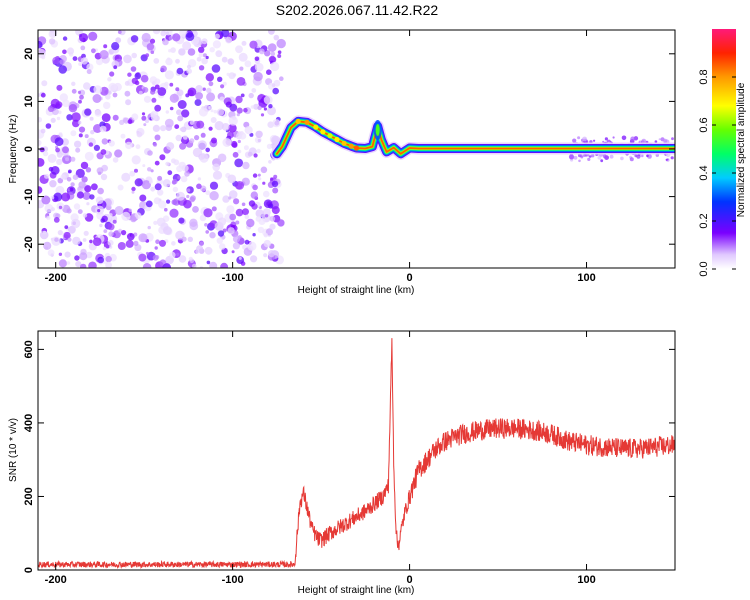 This screenshot has height=600, width=750. I want to click on colorbar-tick-label: 0.2, so click(704, 220).